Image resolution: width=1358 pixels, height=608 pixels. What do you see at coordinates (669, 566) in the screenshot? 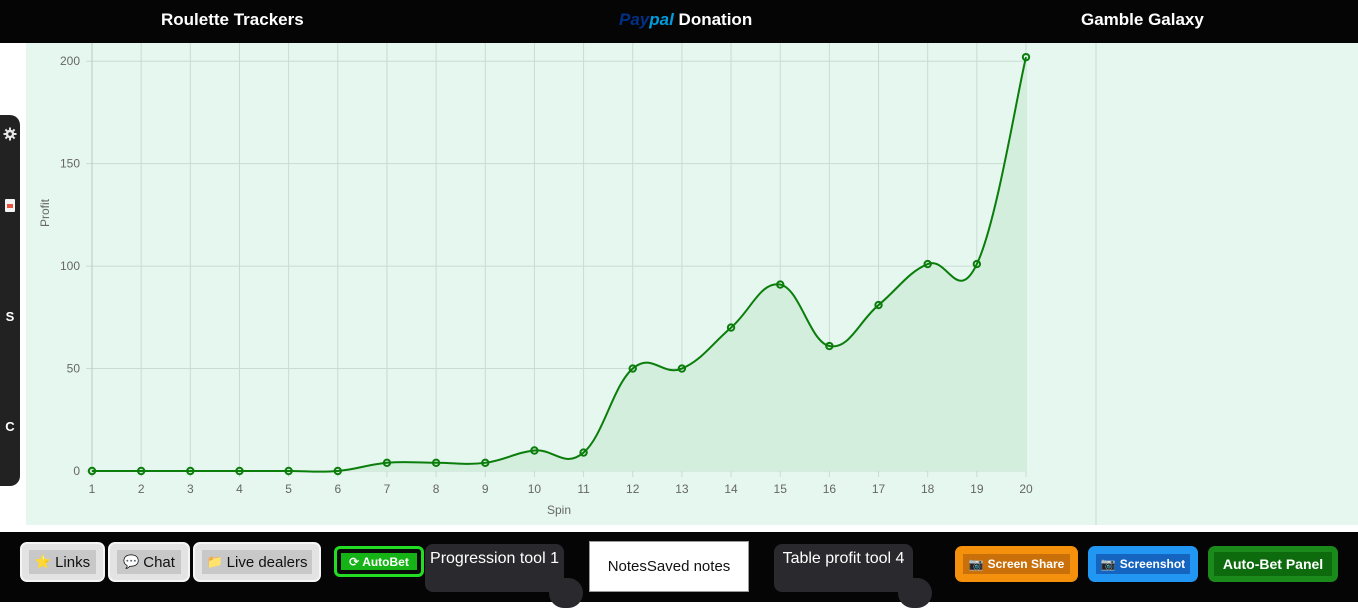
I see `notes-button: NotesSaved notes` at bounding box center [669, 566].